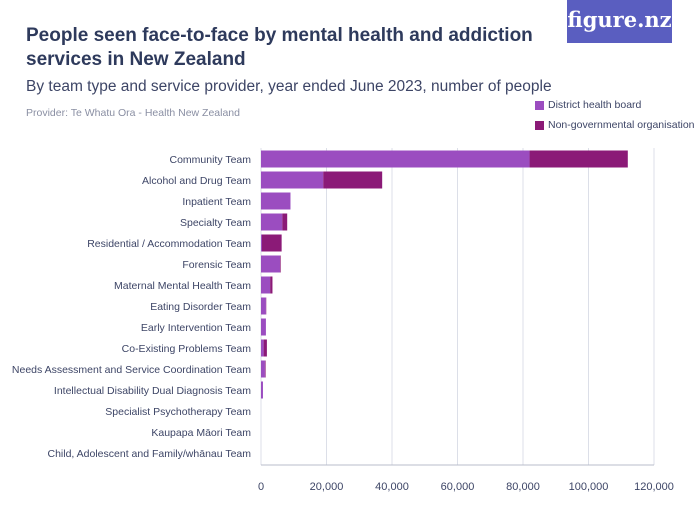  Describe the element at coordinates (392, 487) in the screenshot. I see `x-tick-label: 40,000` at that location.